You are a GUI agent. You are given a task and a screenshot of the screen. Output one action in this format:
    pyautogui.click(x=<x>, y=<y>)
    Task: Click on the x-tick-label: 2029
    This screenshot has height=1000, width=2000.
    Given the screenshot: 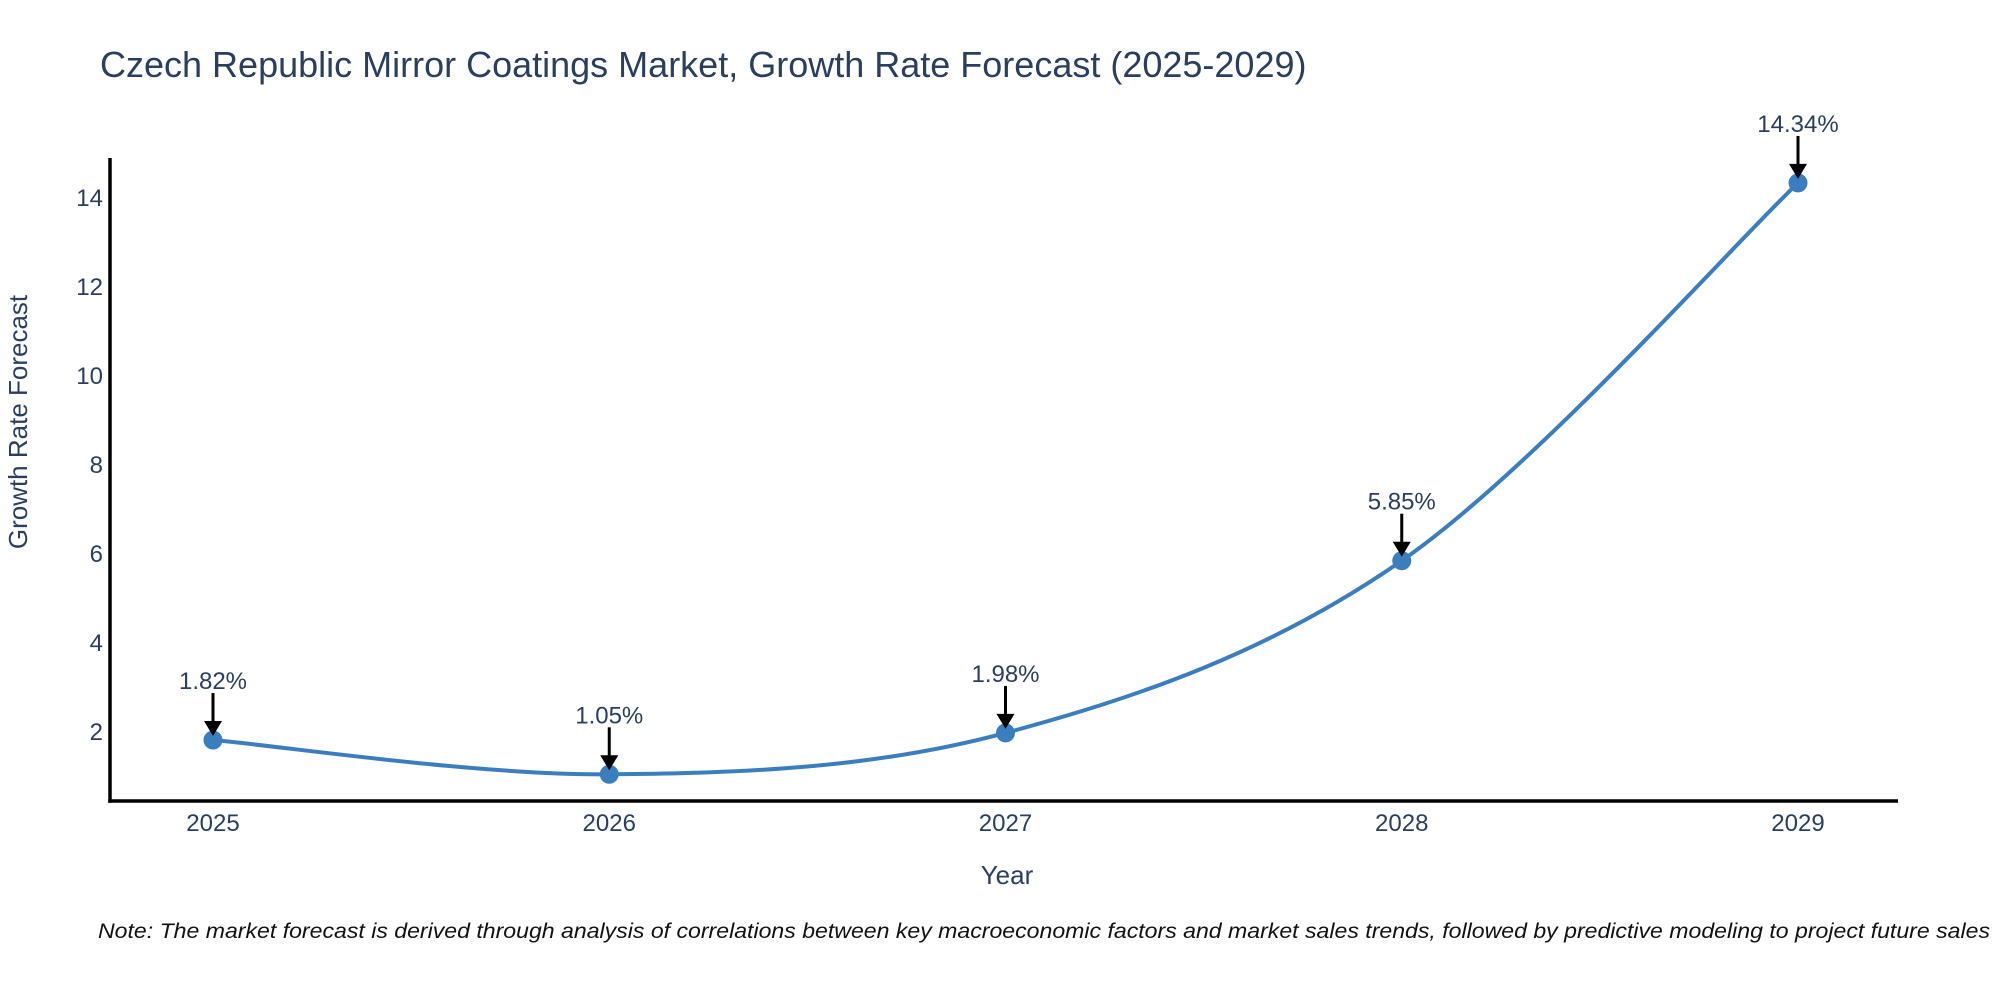 What is the action you would take?
    pyautogui.click(x=1797, y=823)
    